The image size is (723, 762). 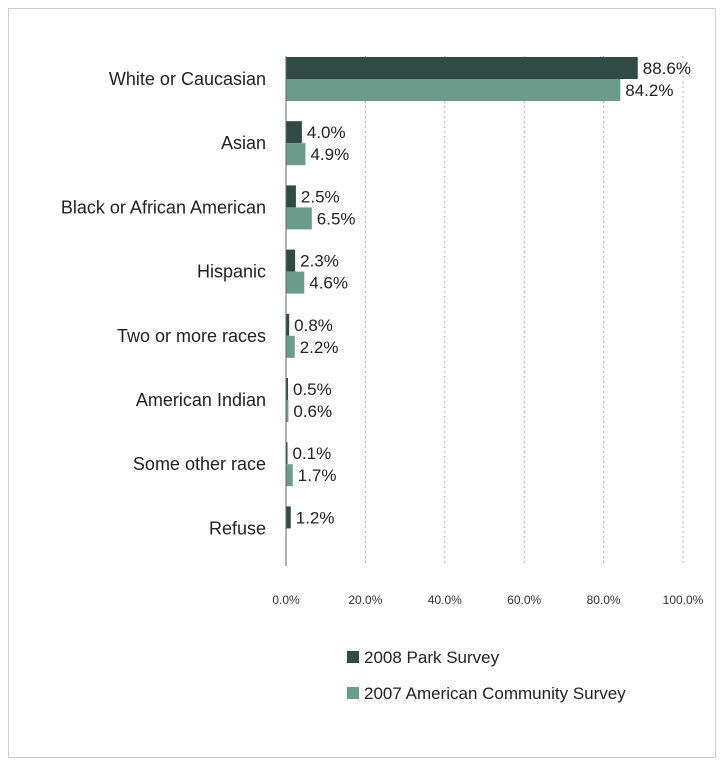 I want to click on data-label: 84.2%, so click(x=649, y=90).